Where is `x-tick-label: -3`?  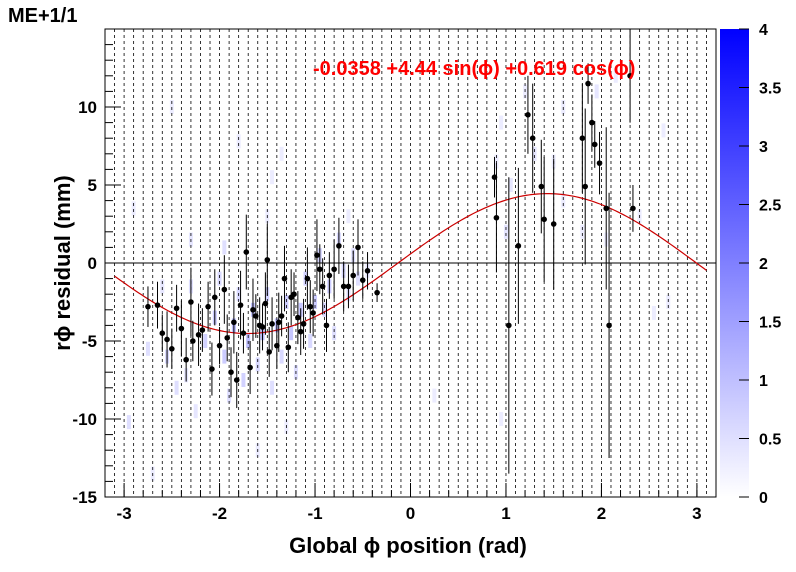
x-tick-label: -3 is located at coordinates (124, 513).